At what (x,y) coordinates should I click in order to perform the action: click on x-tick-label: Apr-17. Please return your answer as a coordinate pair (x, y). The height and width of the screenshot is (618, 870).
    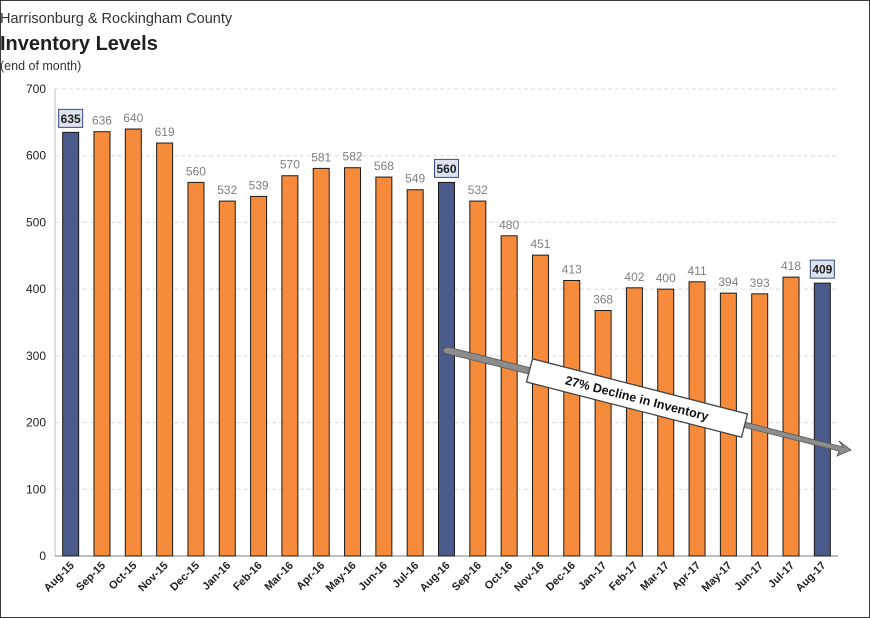
    Looking at the image, I should click on (686, 576).